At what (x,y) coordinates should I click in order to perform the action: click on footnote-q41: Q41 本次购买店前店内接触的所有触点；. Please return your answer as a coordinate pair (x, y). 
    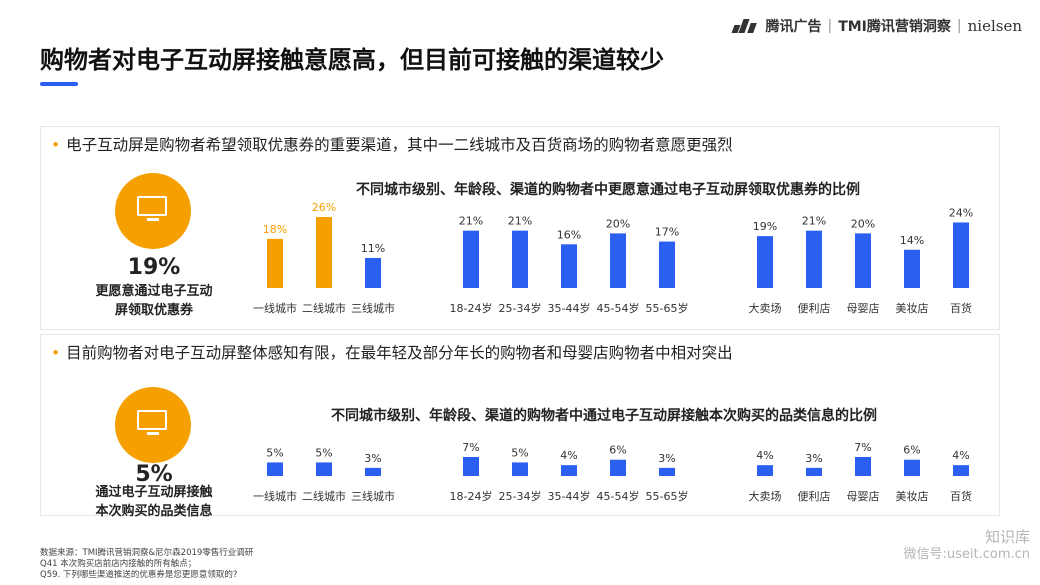
    Looking at the image, I should click on (118, 564).